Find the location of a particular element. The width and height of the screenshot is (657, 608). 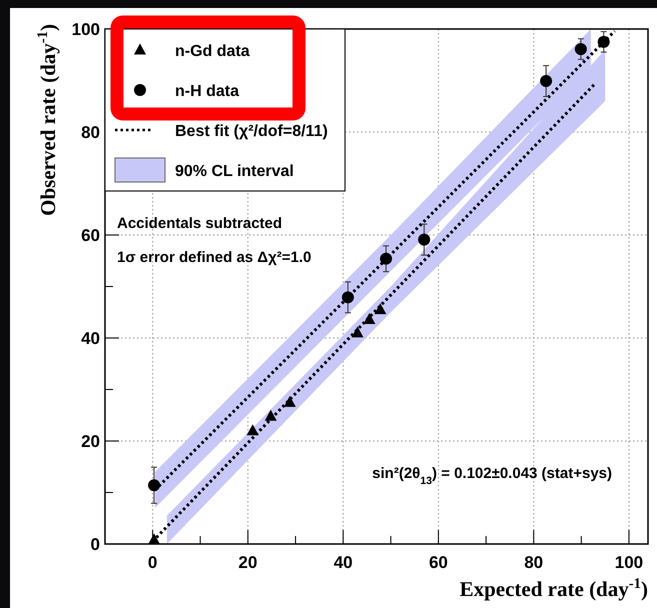

x-tick-label: 100 is located at coordinates (629, 562).